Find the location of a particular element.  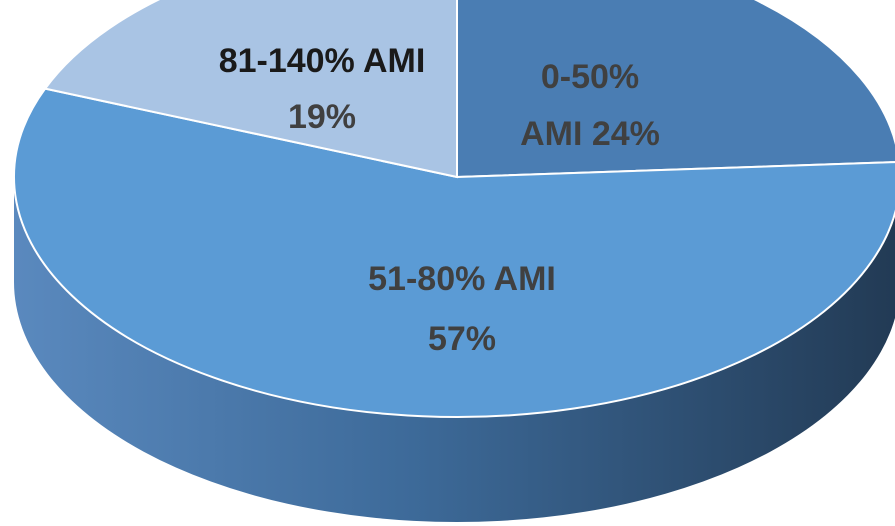

pie-slice-1-label-line-2: AMI 24% is located at coordinates (590, 134).